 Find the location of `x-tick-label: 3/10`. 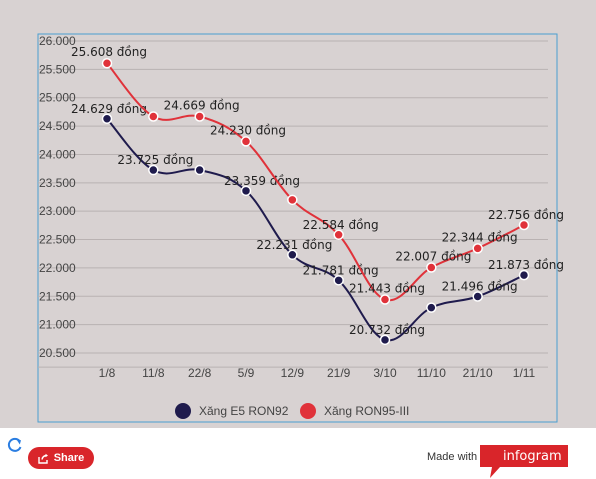

x-tick-label: 3/10 is located at coordinates (385, 373).